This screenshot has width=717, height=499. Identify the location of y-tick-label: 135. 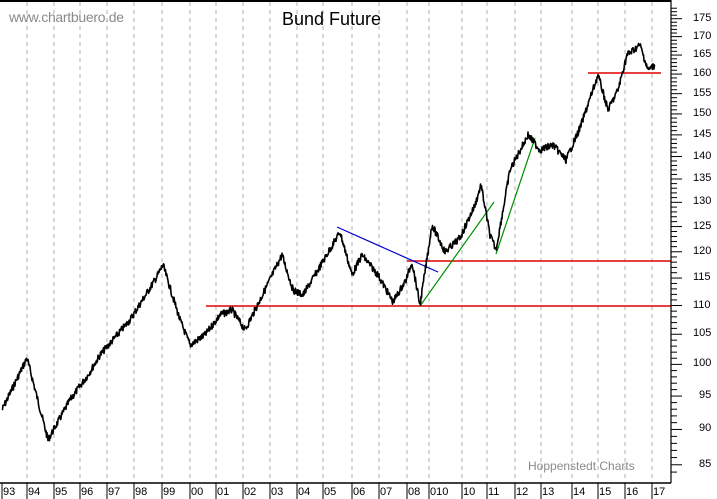
(702, 178).